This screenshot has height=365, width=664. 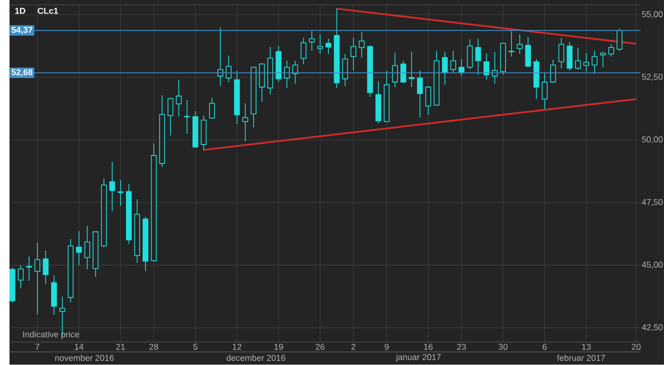 I want to click on ref-line-label: 54,37, so click(x=22, y=30).